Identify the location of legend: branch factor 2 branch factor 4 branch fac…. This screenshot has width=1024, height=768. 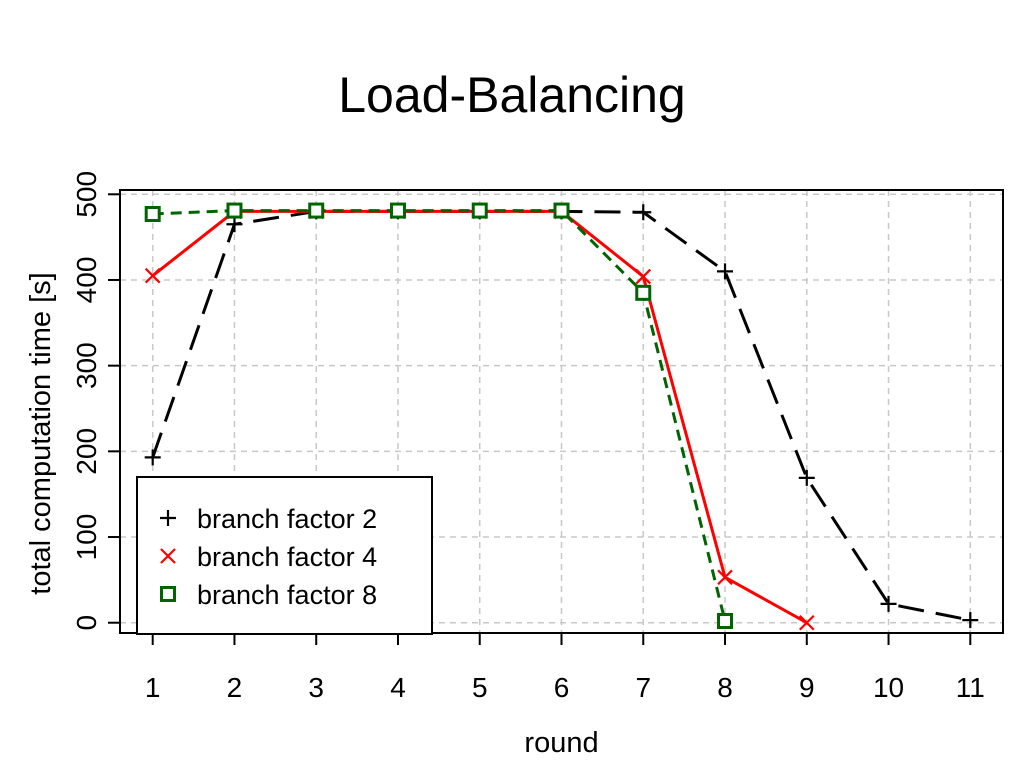
(284, 555).